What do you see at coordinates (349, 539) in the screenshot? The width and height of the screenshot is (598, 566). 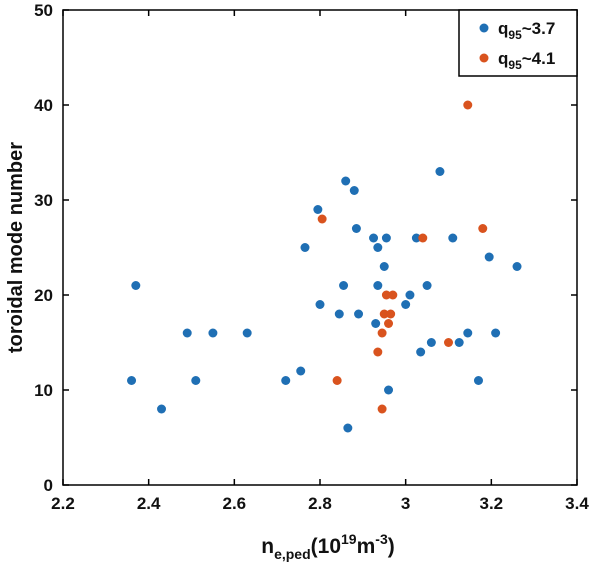 I see `x-label-superscript-1: 19` at bounding box center [349, 539].